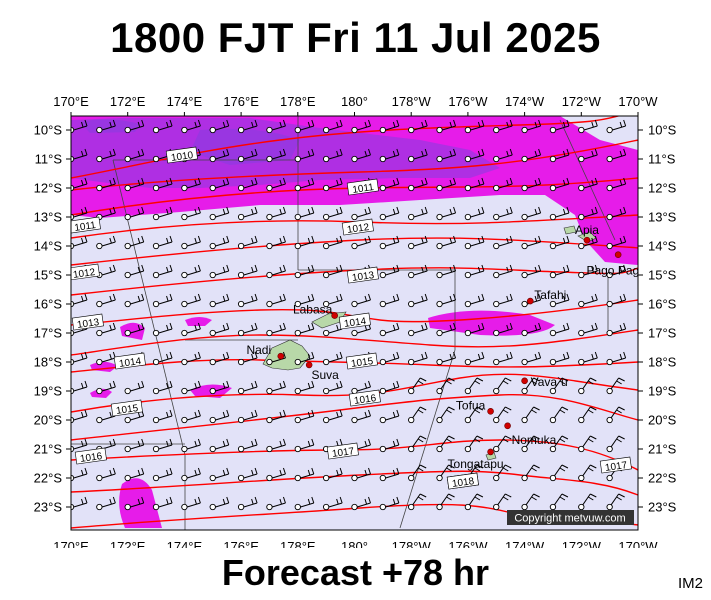 This screenshot has width=711, height=600. What do you see at coordinates (690, 583) in the screenshot?
I see `image-code: IM2` at bounding box center [690, 583].